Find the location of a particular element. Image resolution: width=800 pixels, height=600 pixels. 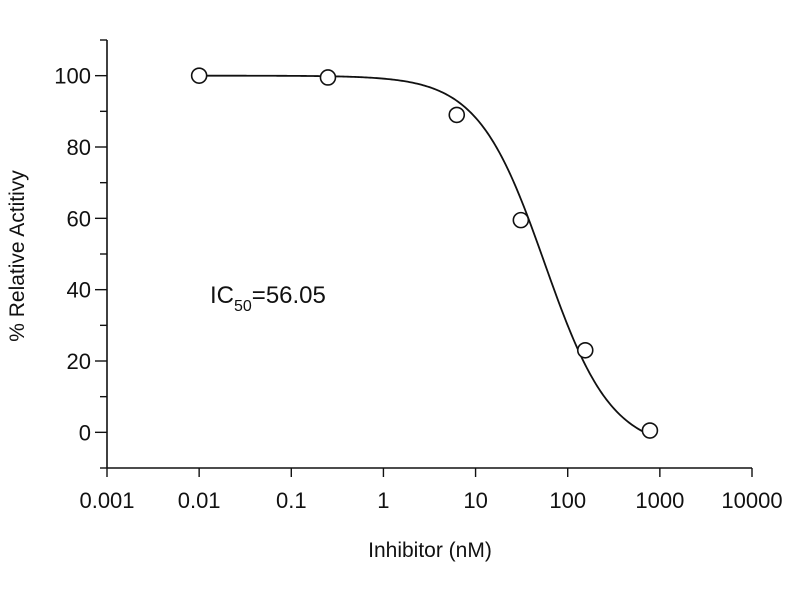

y-tick-label: 100 is located at coordinates (72, 76).